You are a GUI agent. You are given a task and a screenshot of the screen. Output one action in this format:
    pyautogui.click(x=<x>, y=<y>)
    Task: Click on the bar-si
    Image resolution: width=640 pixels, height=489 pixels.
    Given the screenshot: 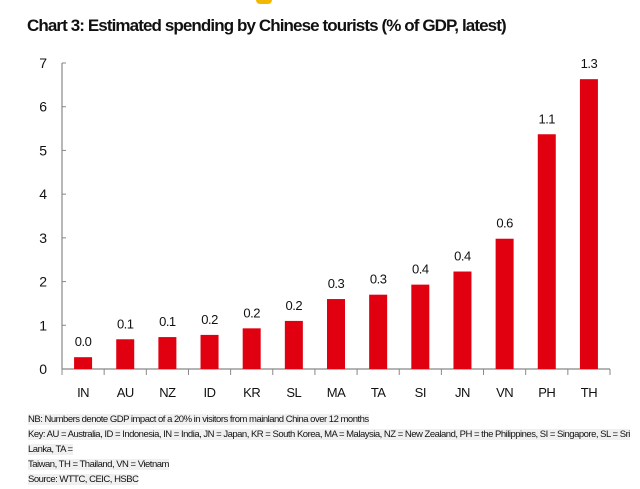 What is the action you would take?
    pyautogui.click(x=420, y=326)
    